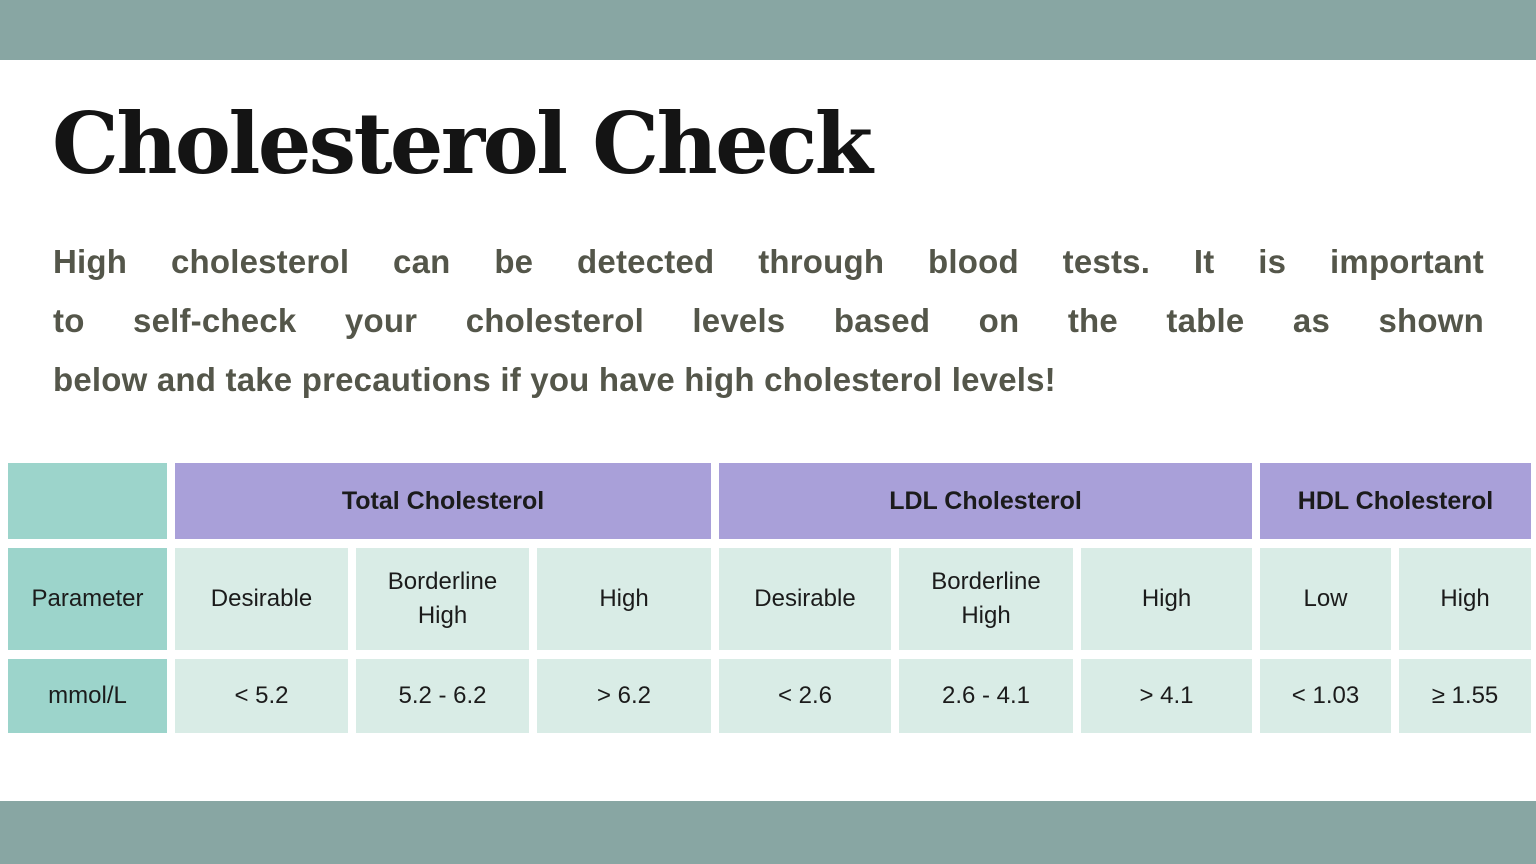  Describe the element at coordinates (986, 696) in the screenshot. I see `value-cell: 2.6 - 4.1` at that location.